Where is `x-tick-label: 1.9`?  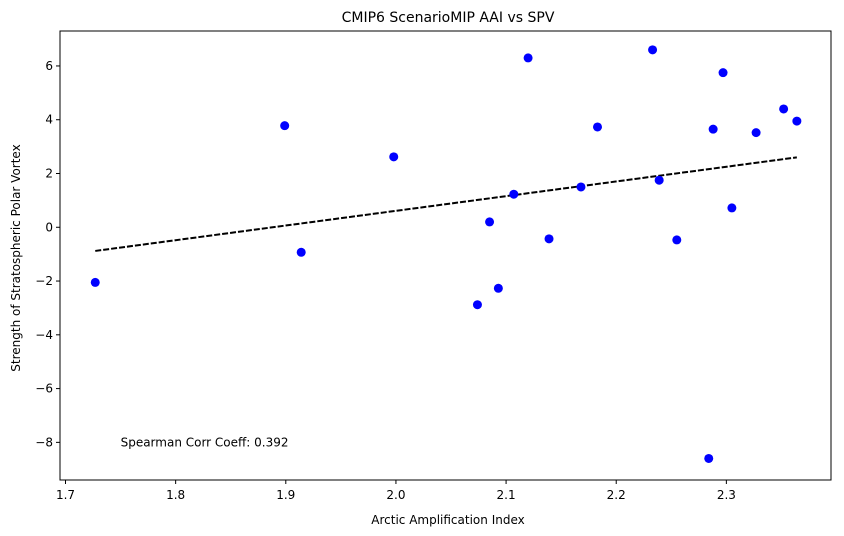 x-tick-label: 1.9 is located at coordinates (285, 495).